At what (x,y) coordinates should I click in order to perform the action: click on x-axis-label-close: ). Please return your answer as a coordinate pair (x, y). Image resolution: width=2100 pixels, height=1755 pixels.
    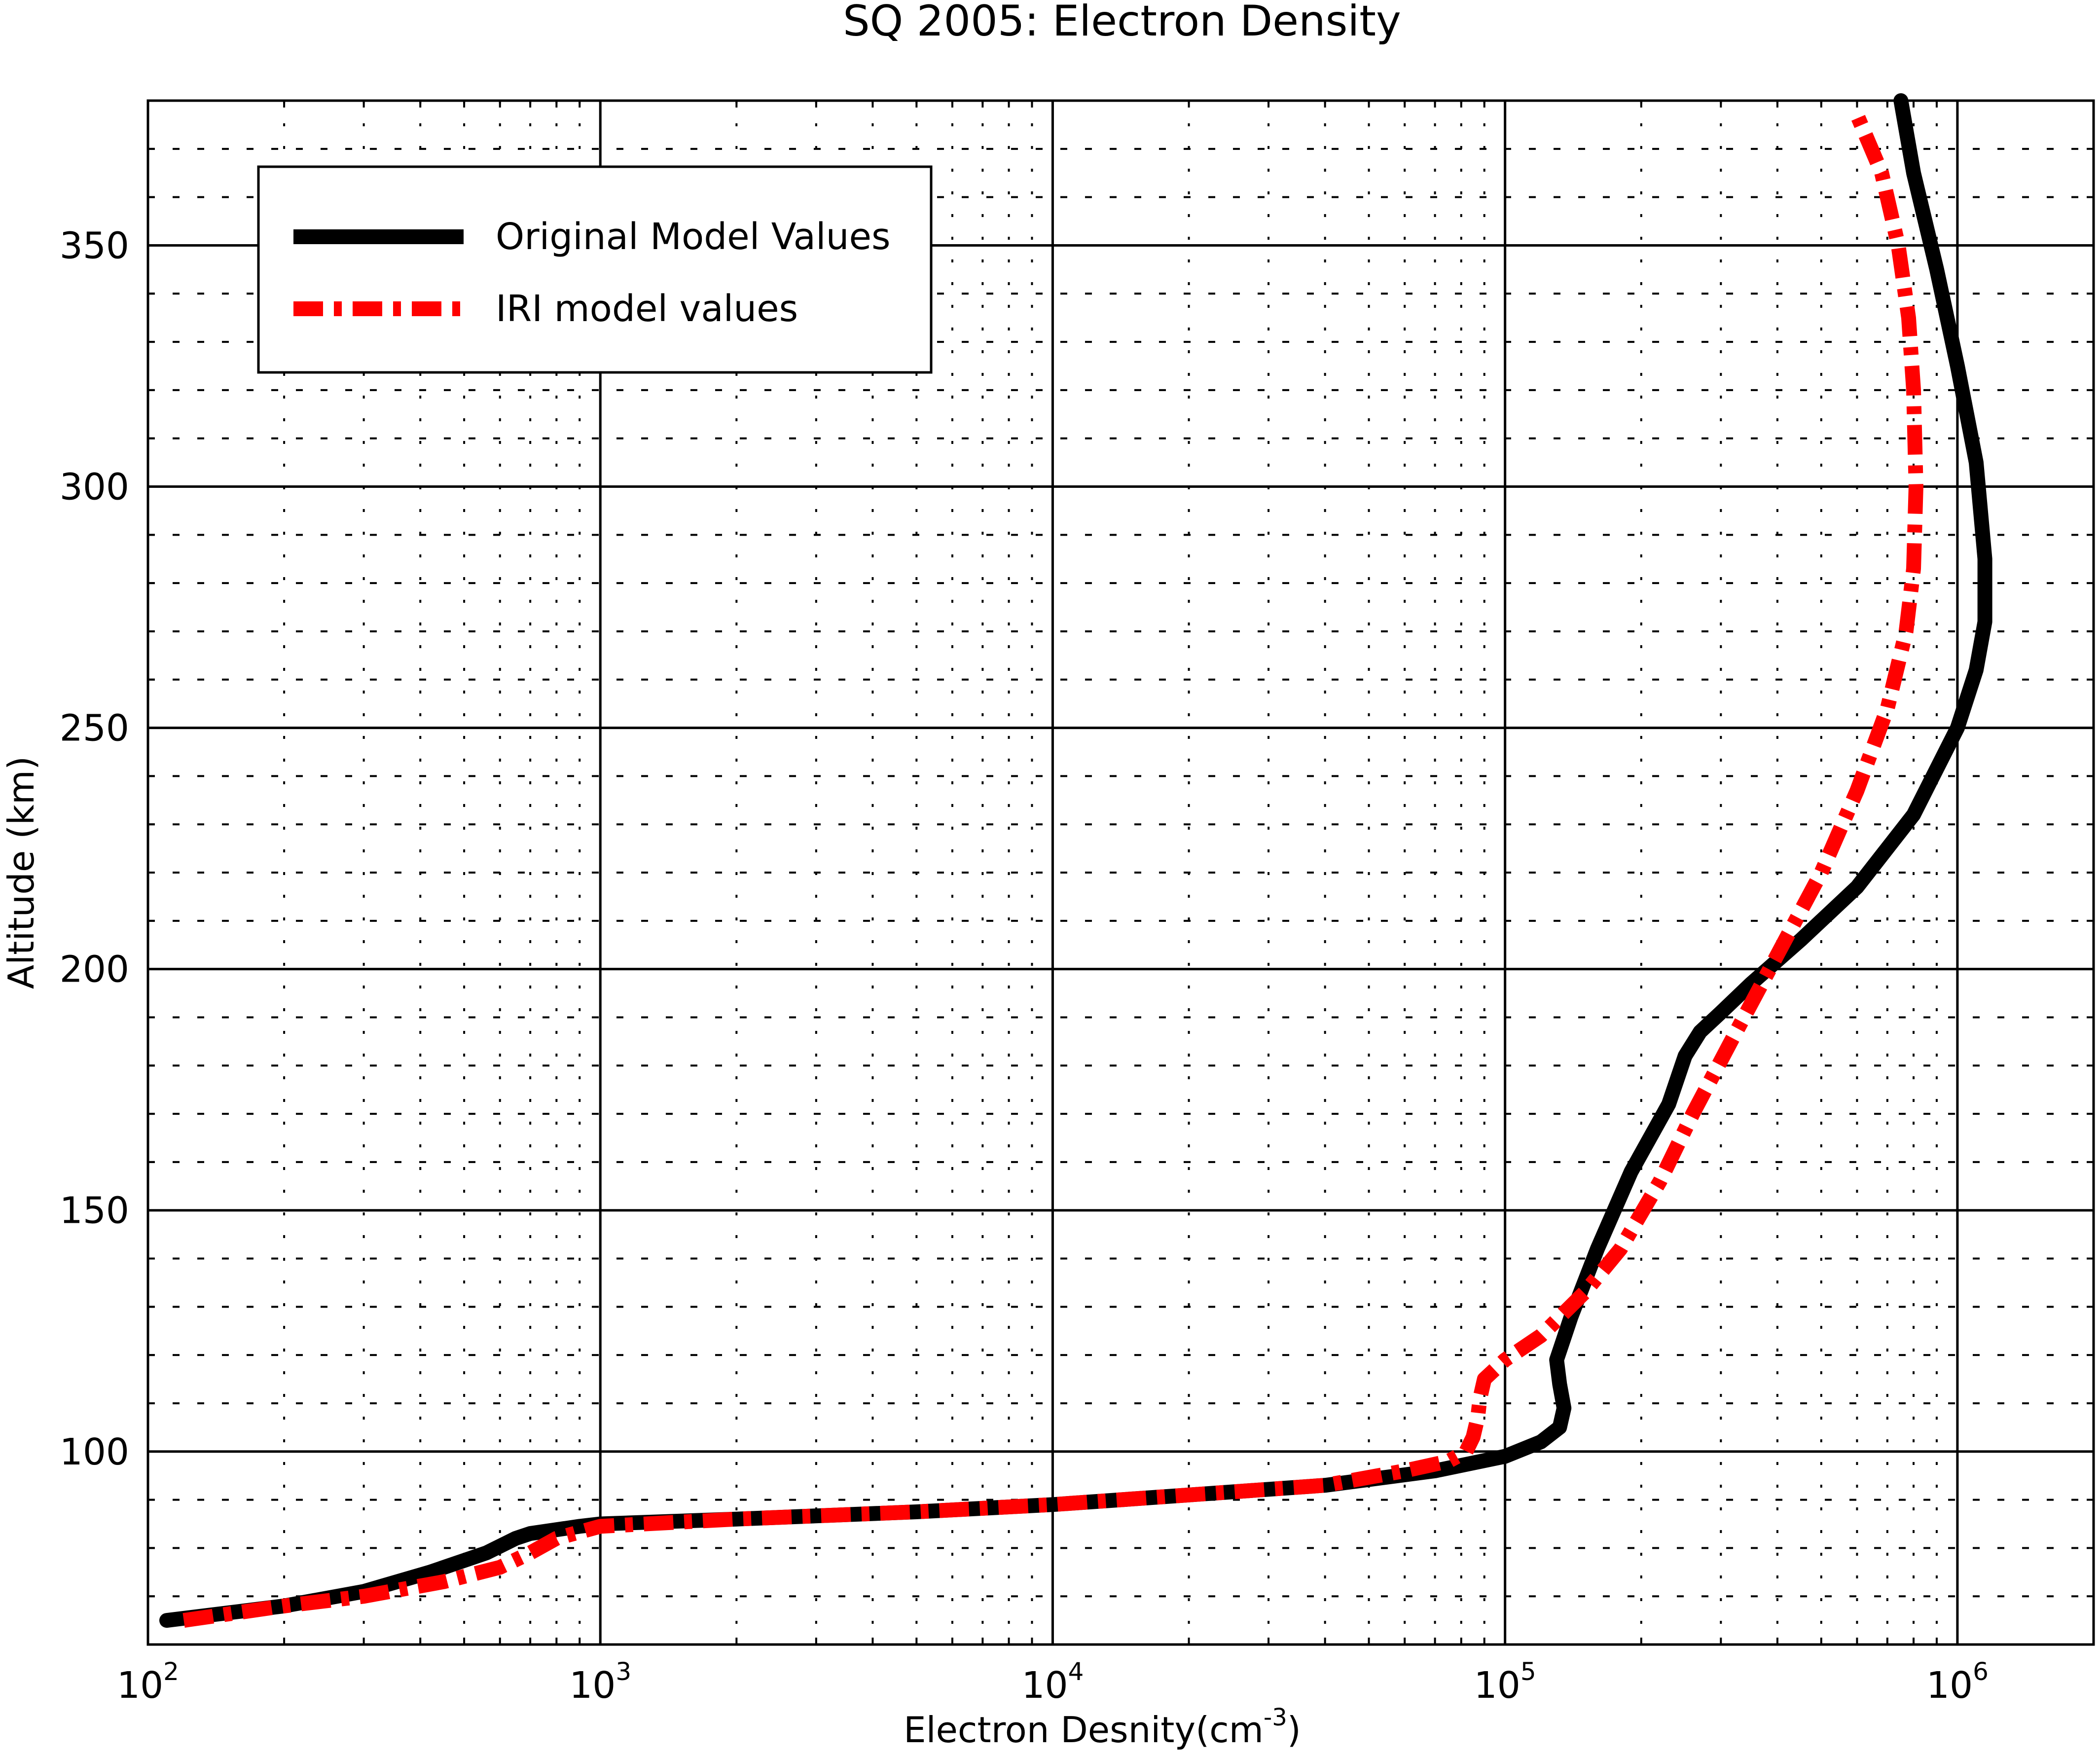
    Looking at the image, I should click on (1294, 1730).